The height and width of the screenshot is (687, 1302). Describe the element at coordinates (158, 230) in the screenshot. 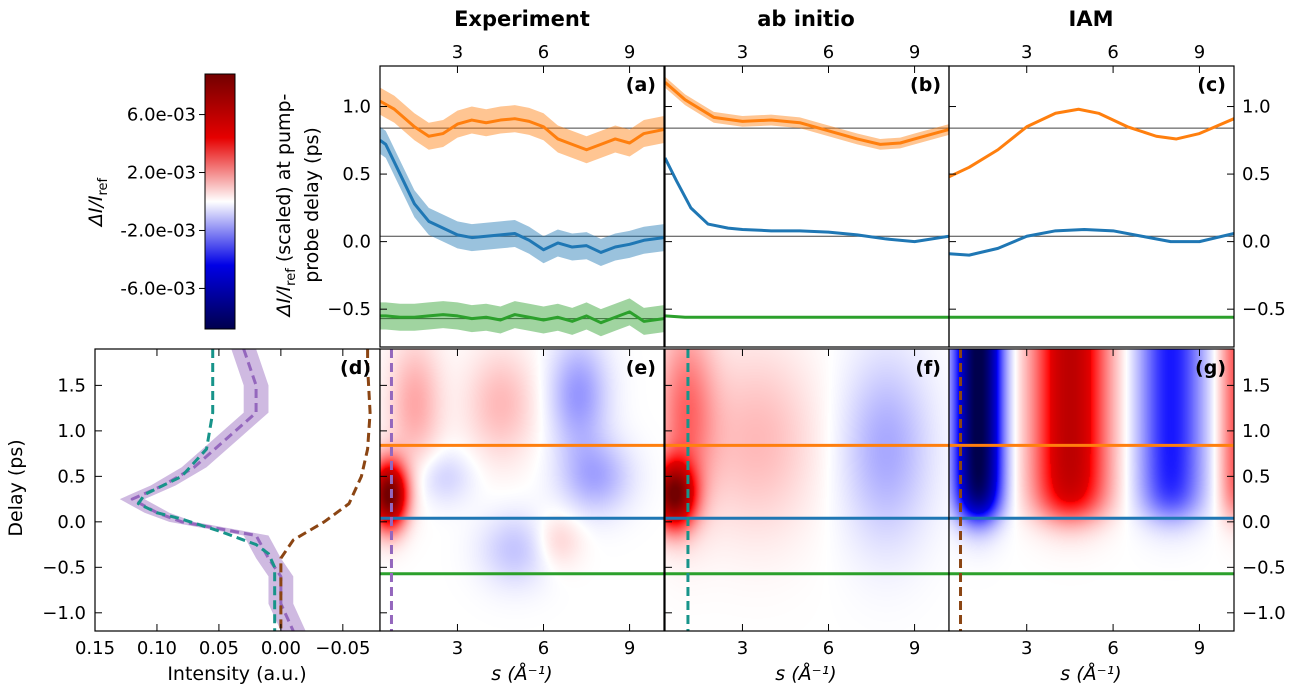

I see `colorbar-tick-label: -2.0e-03` at that location.